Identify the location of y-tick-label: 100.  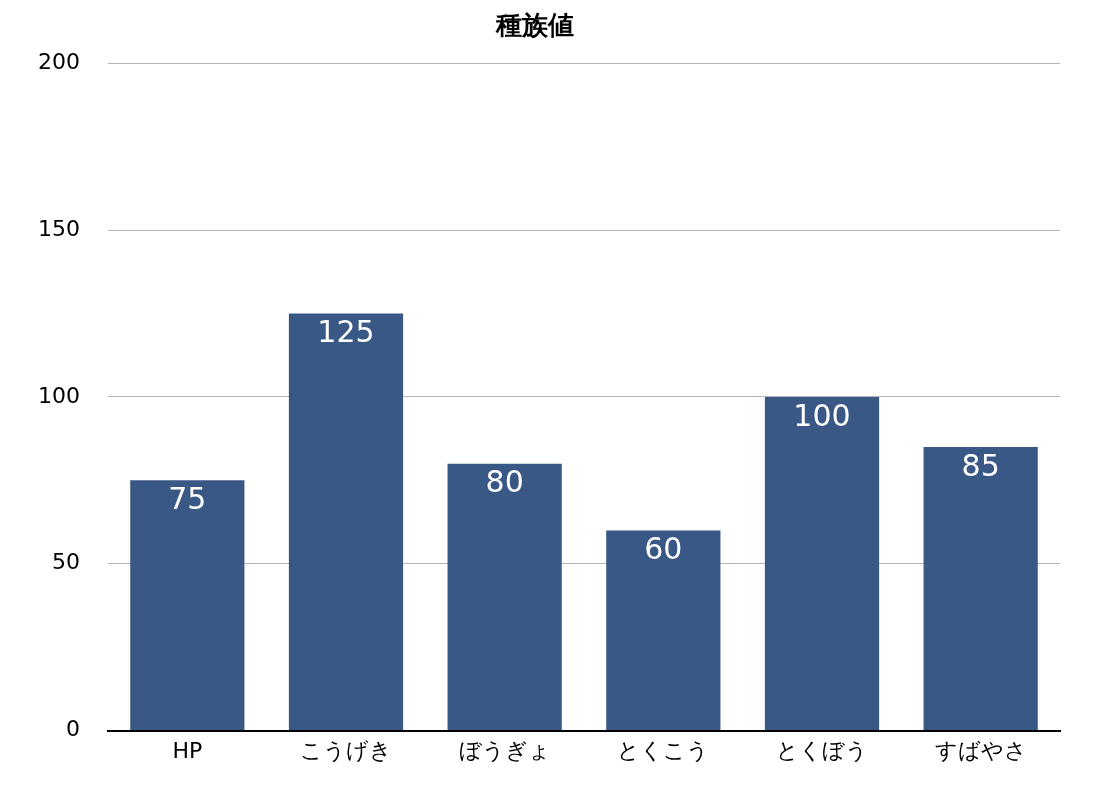
(58, 395).